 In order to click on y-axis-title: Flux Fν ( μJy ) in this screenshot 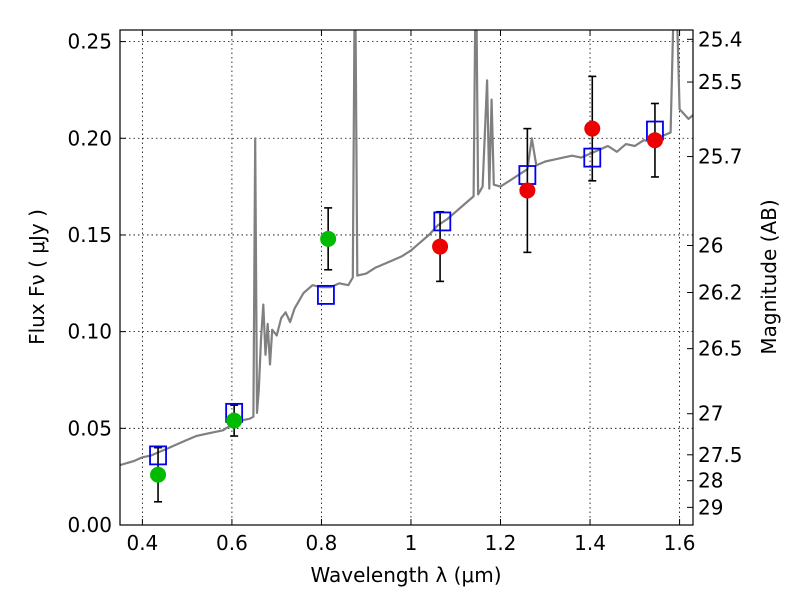, I will do `click(37, 277)`.